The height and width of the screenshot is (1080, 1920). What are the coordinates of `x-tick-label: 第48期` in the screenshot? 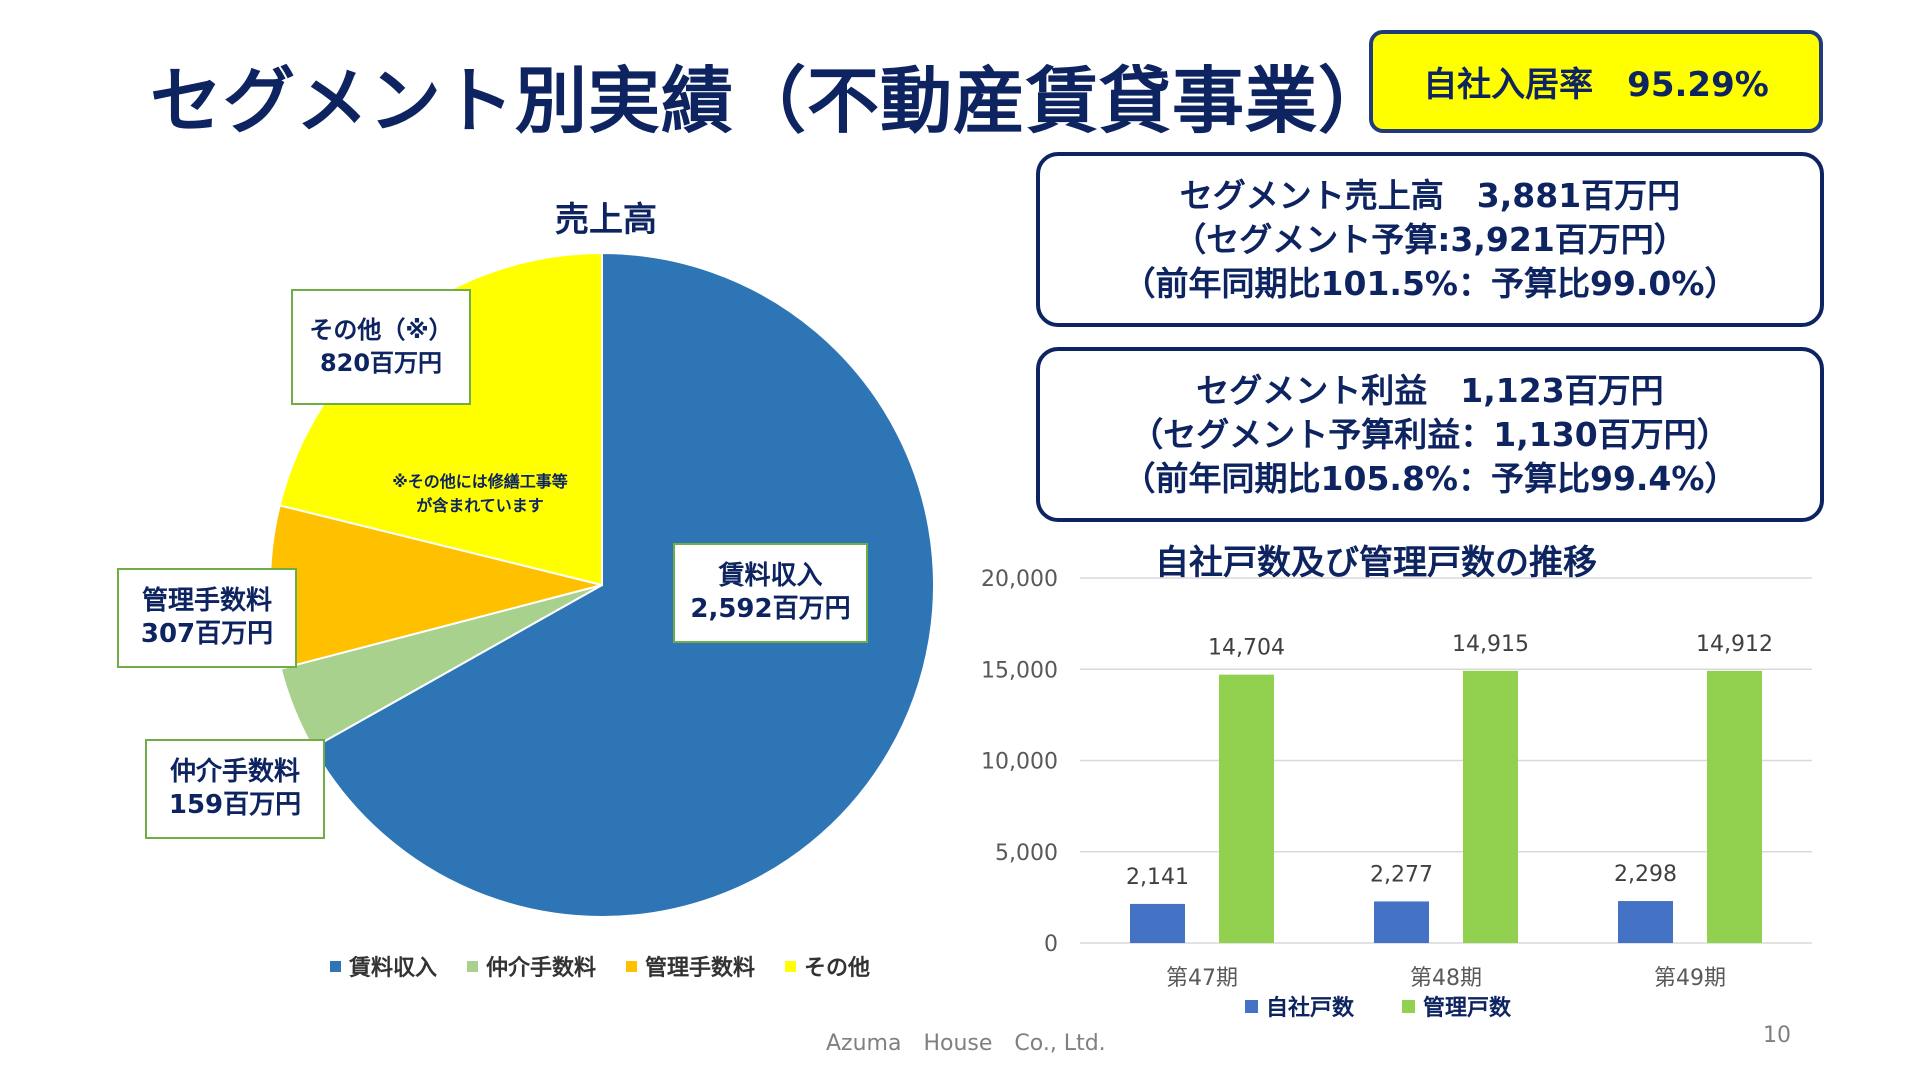 It's located at (1446, 978).